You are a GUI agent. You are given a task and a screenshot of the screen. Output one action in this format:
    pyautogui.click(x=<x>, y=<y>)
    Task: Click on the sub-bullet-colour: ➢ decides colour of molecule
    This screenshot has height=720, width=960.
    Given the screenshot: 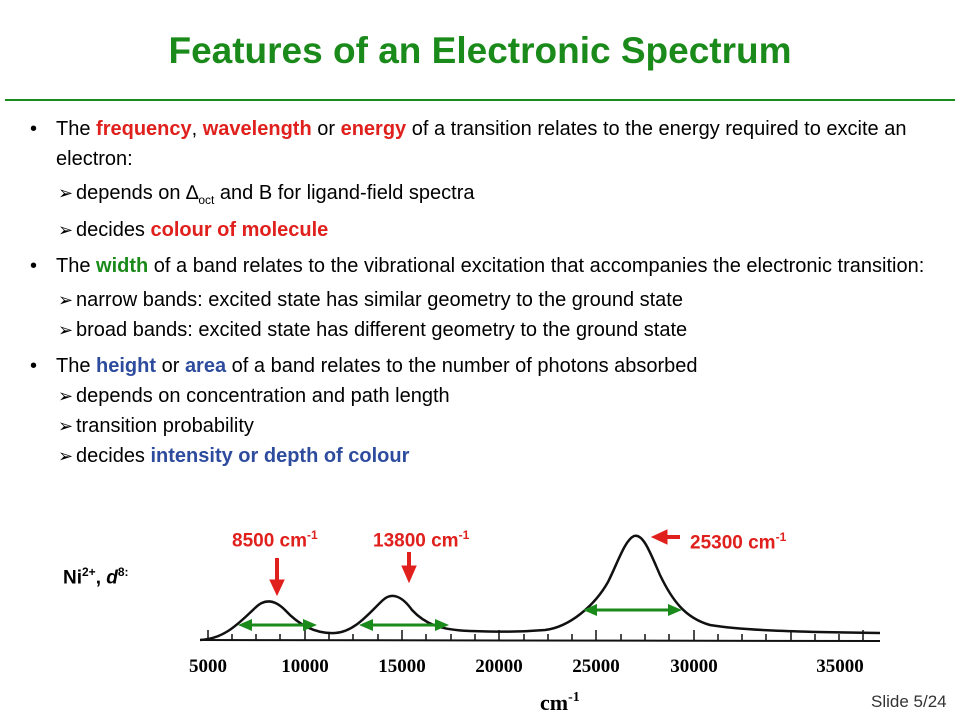 What is the action you would take?
    pyautogui.click(x=485, y=230)
    